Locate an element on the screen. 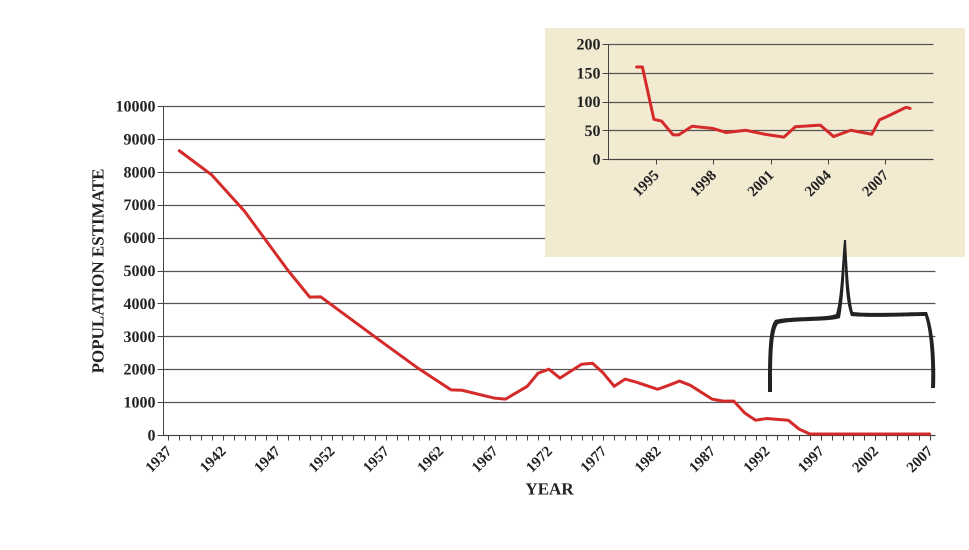  y-tick-label: 6000 is located at coordinates (140, 239).